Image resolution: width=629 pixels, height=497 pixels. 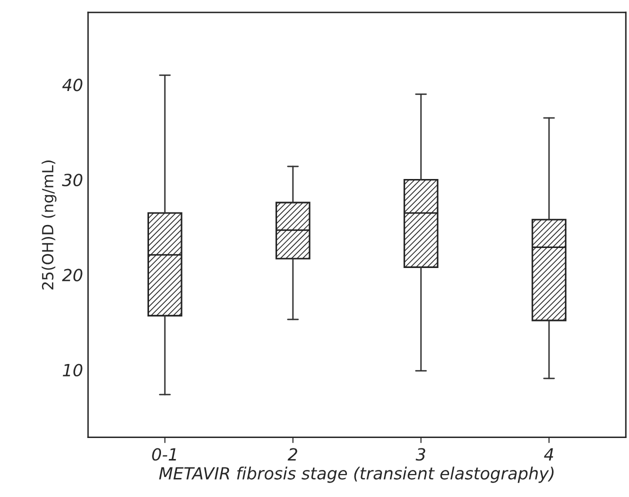 I want to click on x-tick-label: 0-1, so click(x=164, y=454).